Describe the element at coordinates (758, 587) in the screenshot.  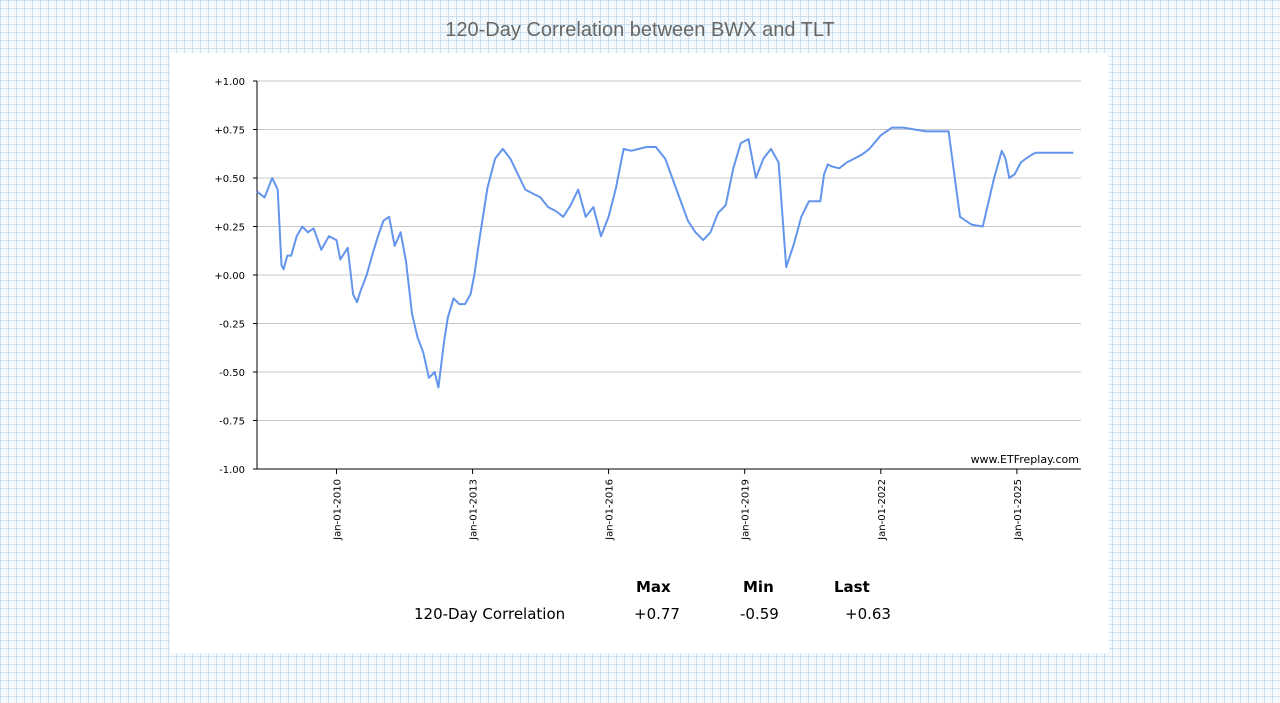
I see `stats-header-min: Min` at that location.